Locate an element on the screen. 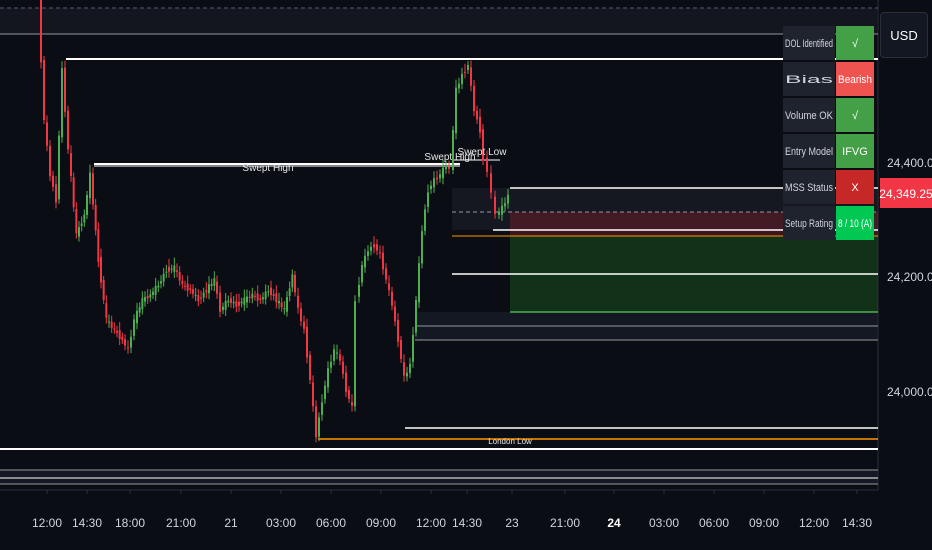 The width and height of the screenshot is (932, 550). panel-row-value: X is located at coordinates (855, 188).